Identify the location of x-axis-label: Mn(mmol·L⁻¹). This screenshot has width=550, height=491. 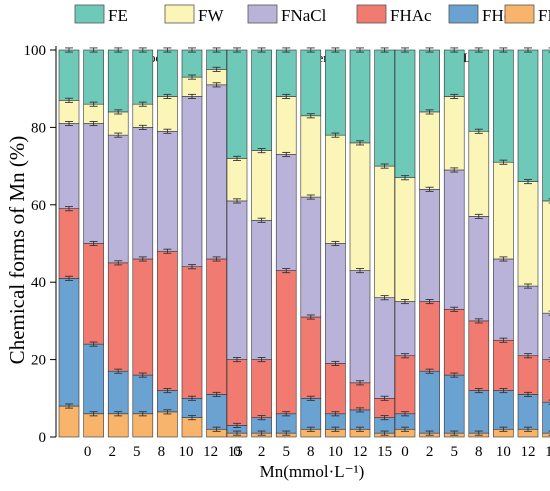
(312, 471).